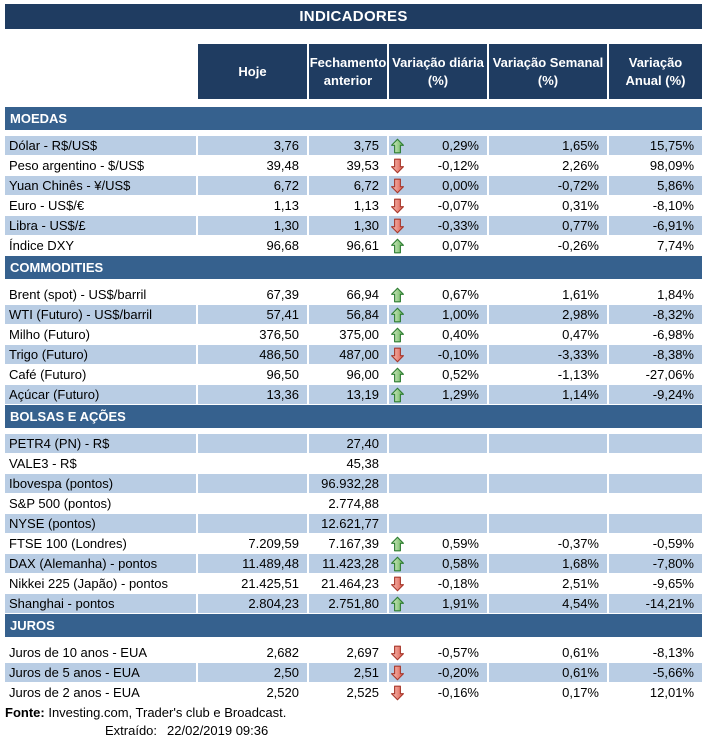  What do you see at coordinates (100, 603) in the screenshot?
I see `cell-label: Shanghai - pontos` at bounding box center [100, 603].